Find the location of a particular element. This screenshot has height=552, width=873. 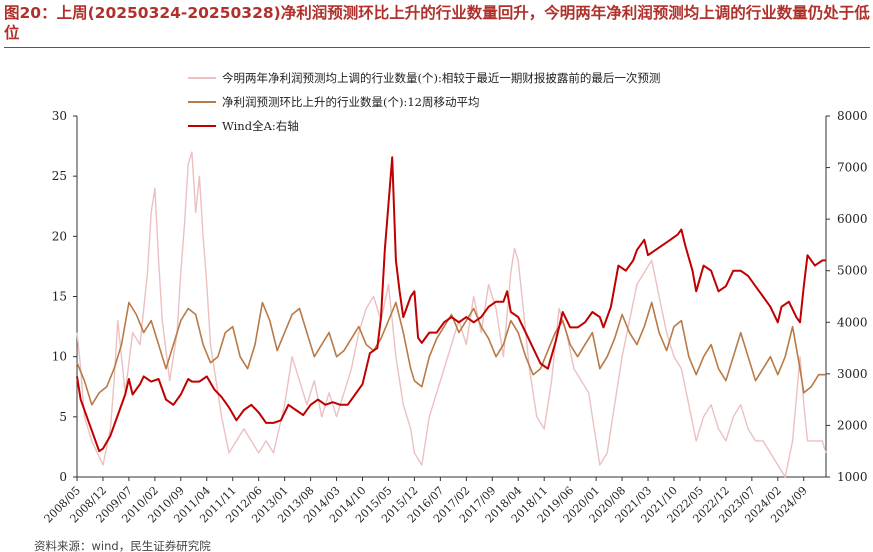

left-axis-tick-label: 15 is located at coordinates (59, 297).